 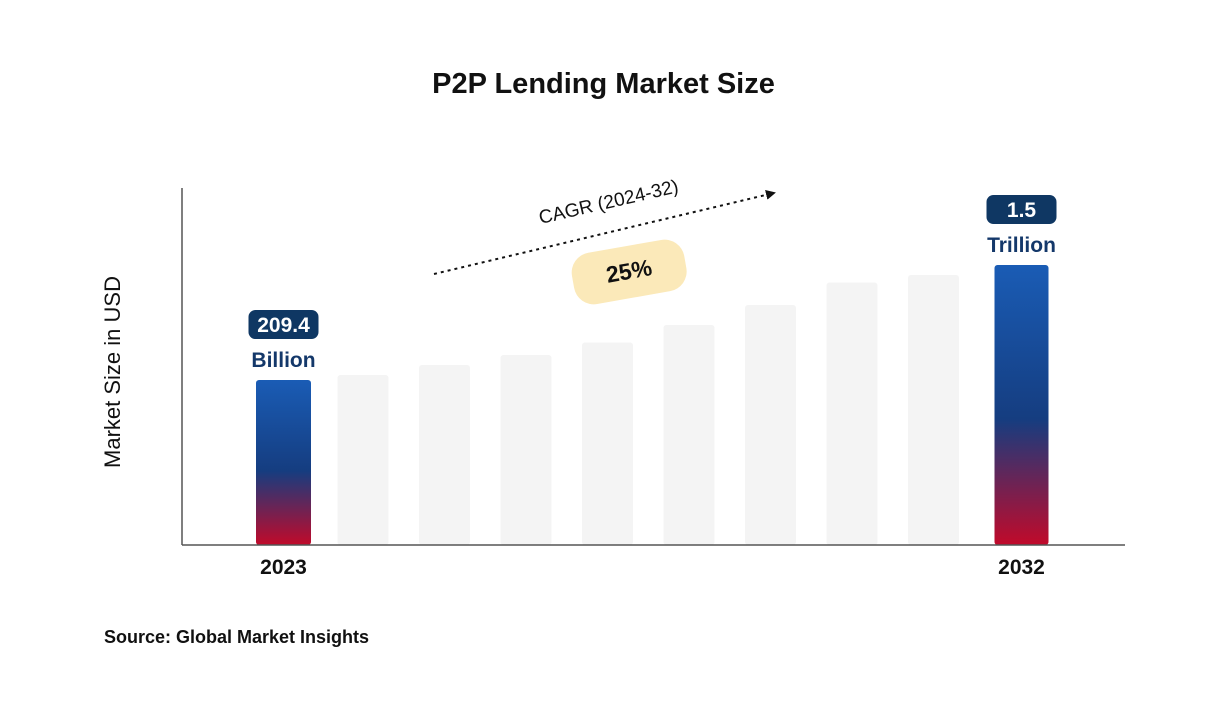 I want to click on cagr-badge, so click(x=629, y=272).